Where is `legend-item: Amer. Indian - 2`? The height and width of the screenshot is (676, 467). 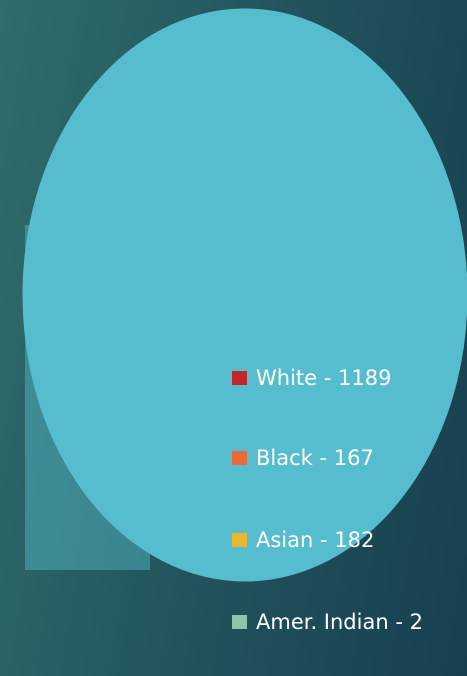 legend-item: Amer. Indian - 2 is located at coordinates (331, 622).